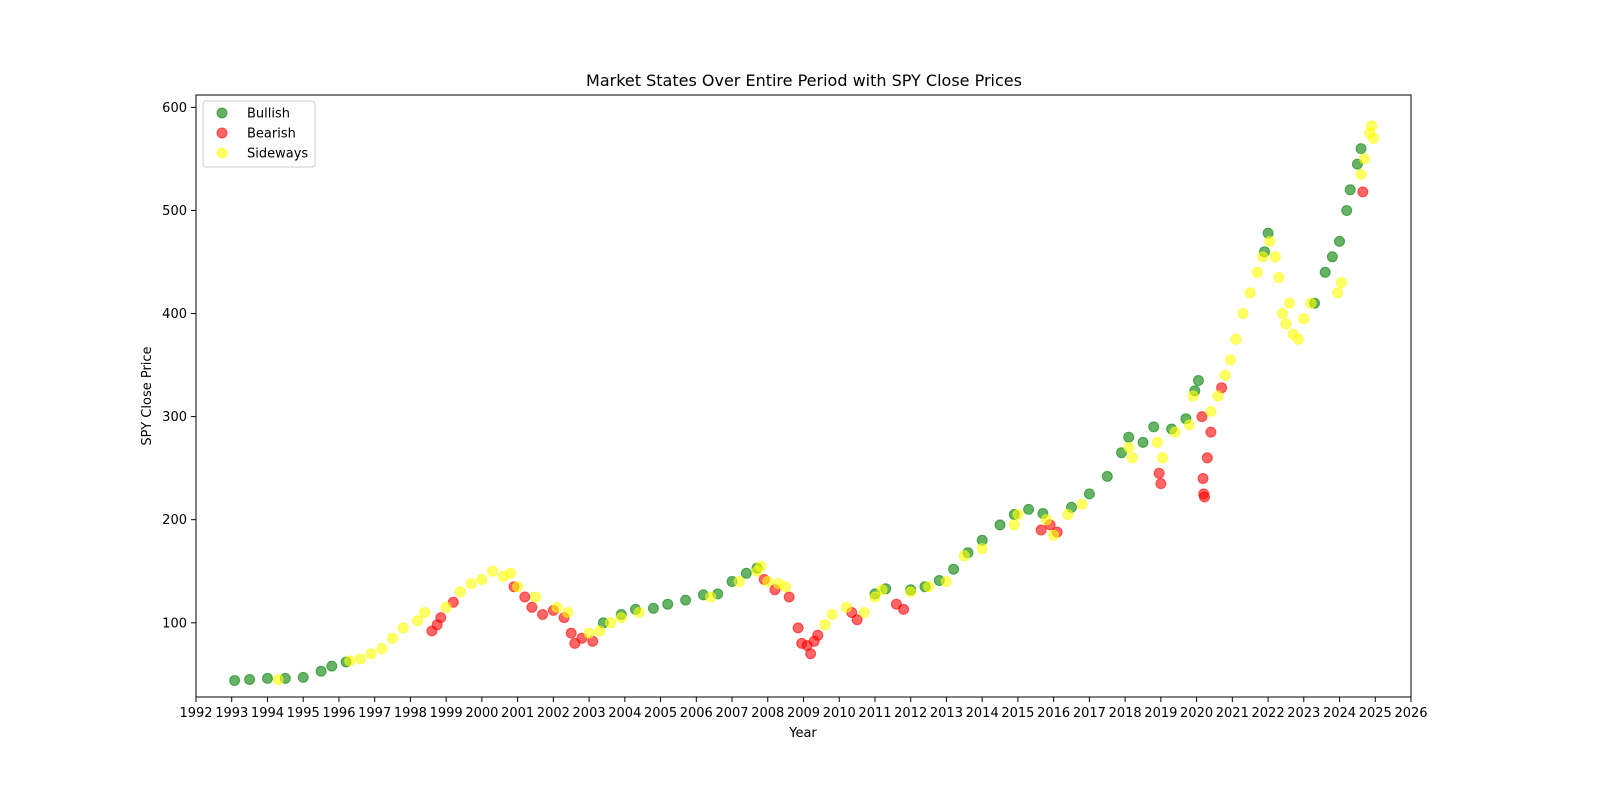 The image size is (1600, 800). I want to click on x-tick-label: 2002, so click(553, 713).